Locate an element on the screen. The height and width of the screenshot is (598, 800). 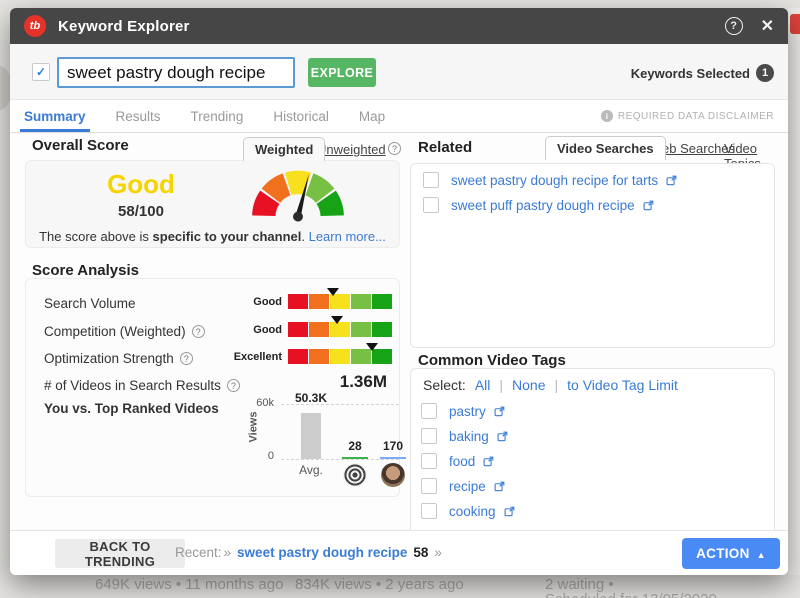
search-row: ✓ EXPLORE Keywords Selected 1 is located at coordinates (399, 72).